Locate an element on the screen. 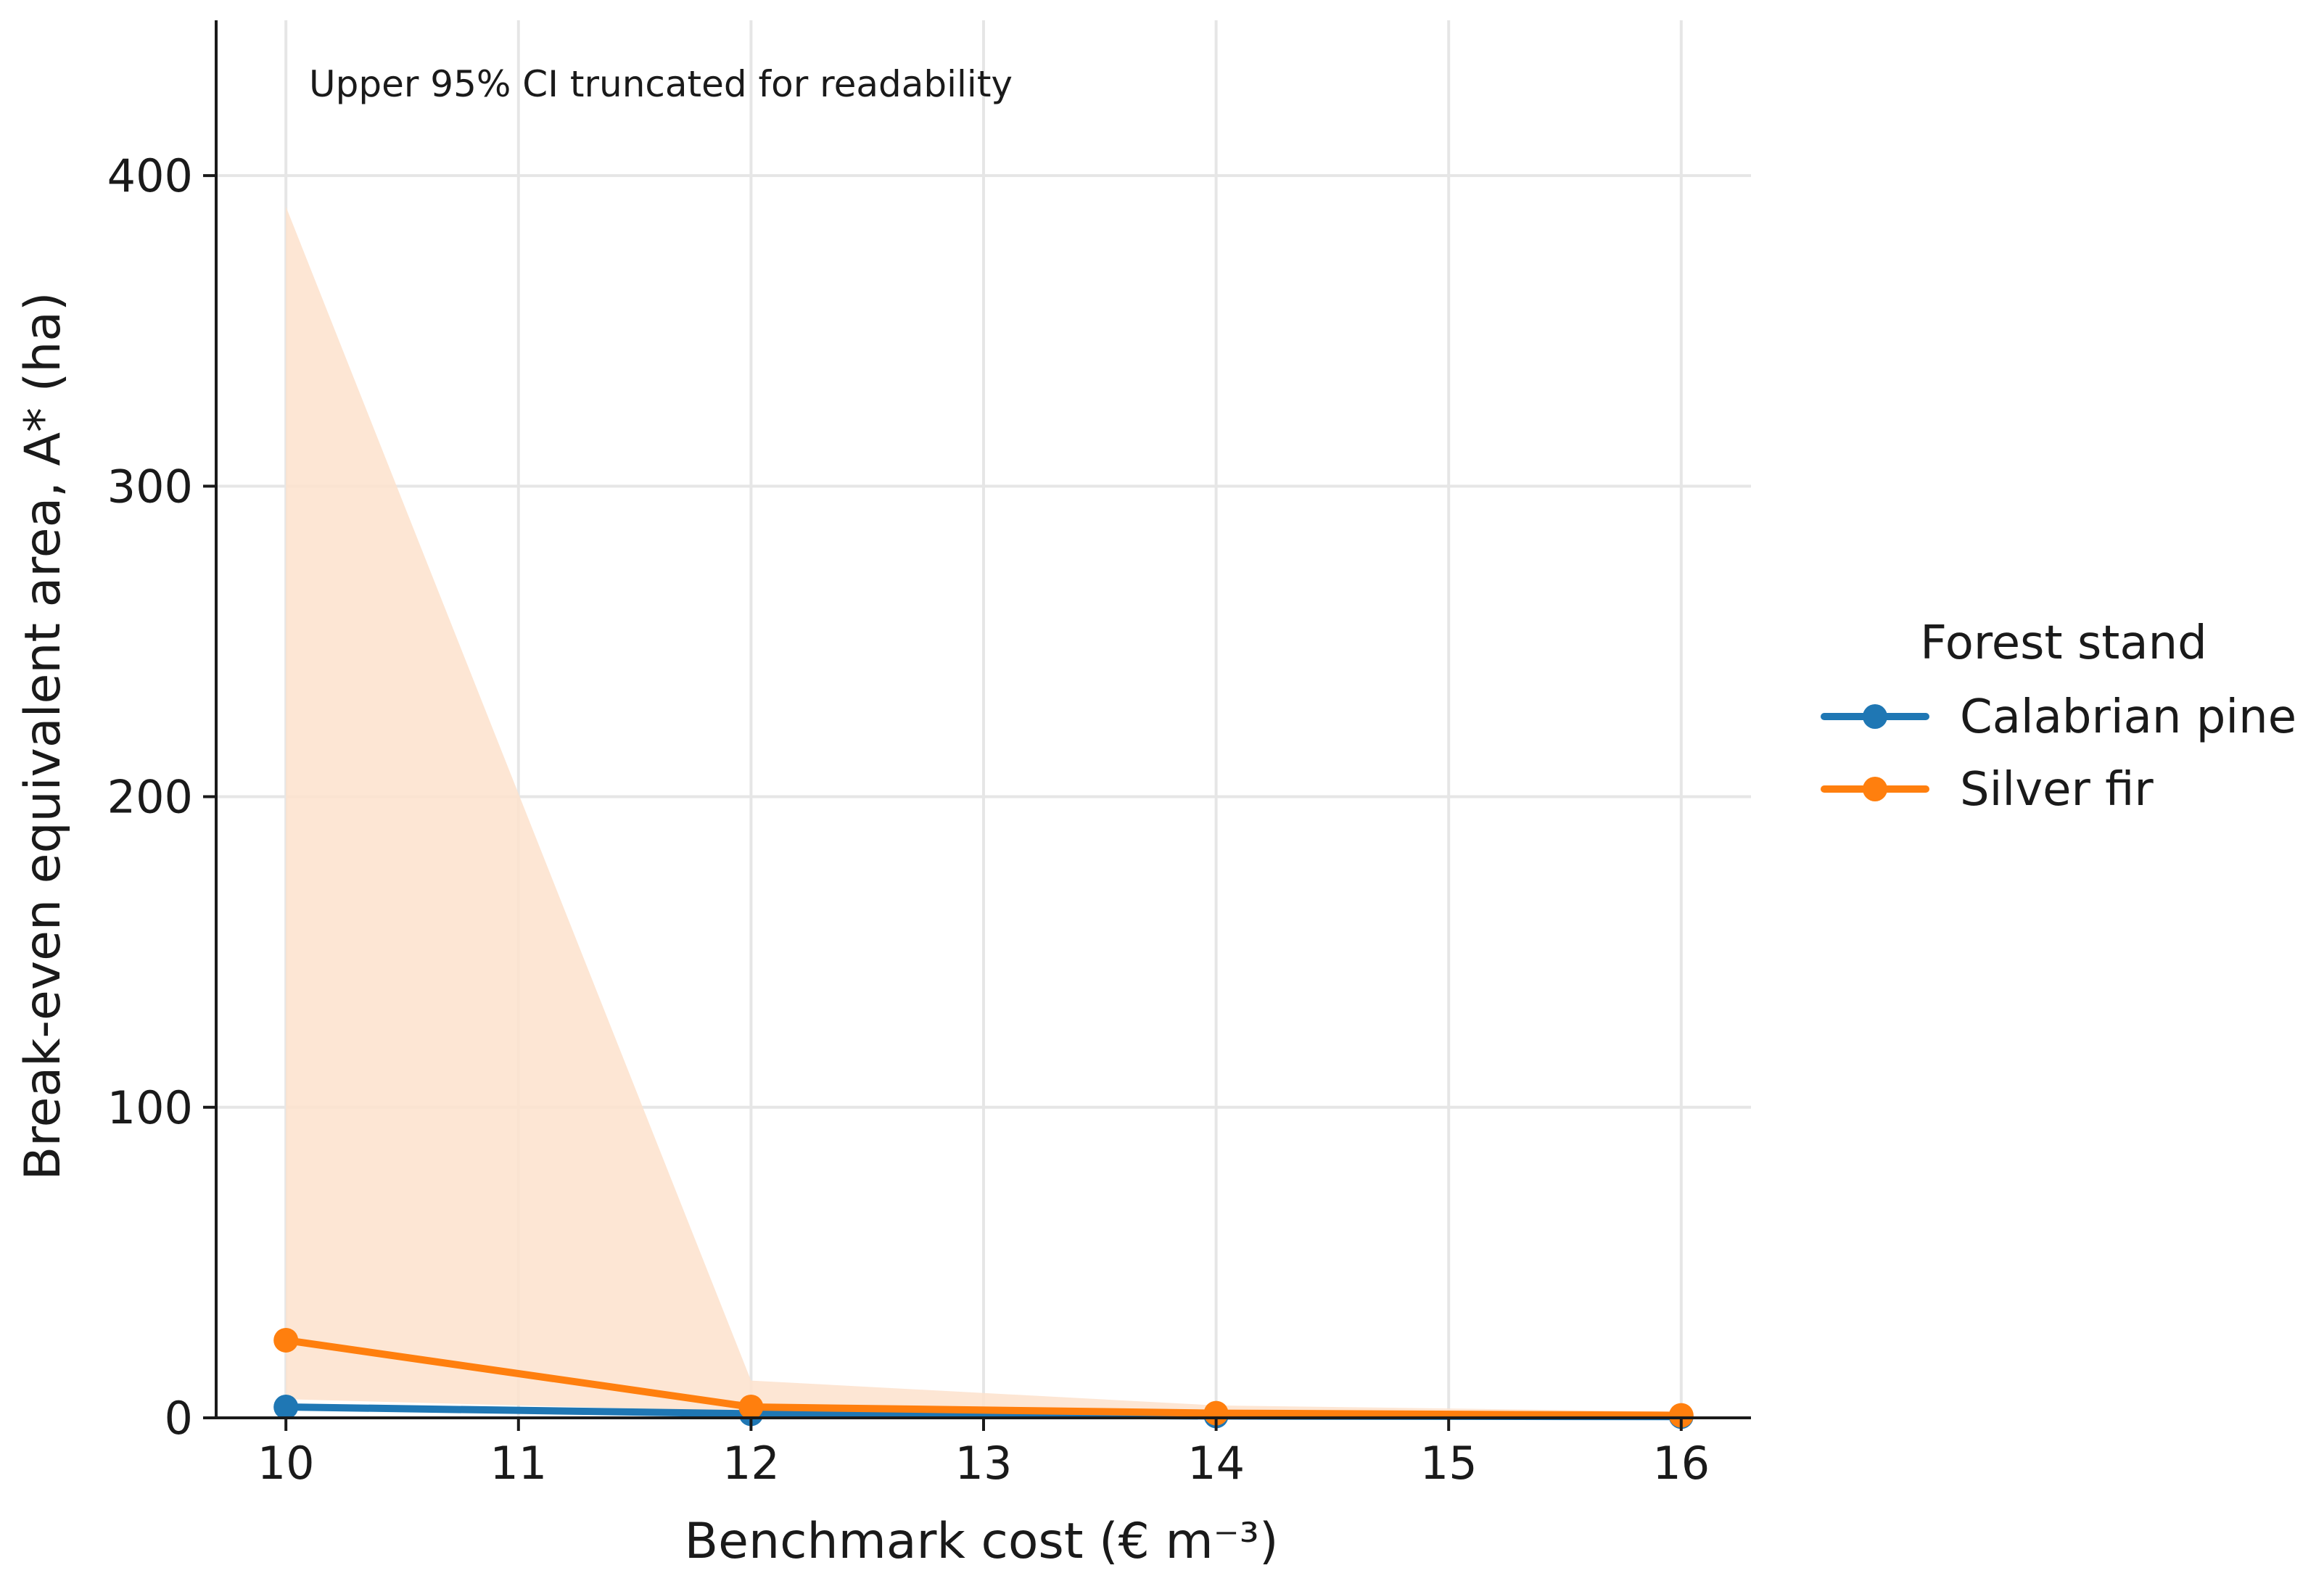  x-tick-label: 14 is located at coordinates (1216, 1463).